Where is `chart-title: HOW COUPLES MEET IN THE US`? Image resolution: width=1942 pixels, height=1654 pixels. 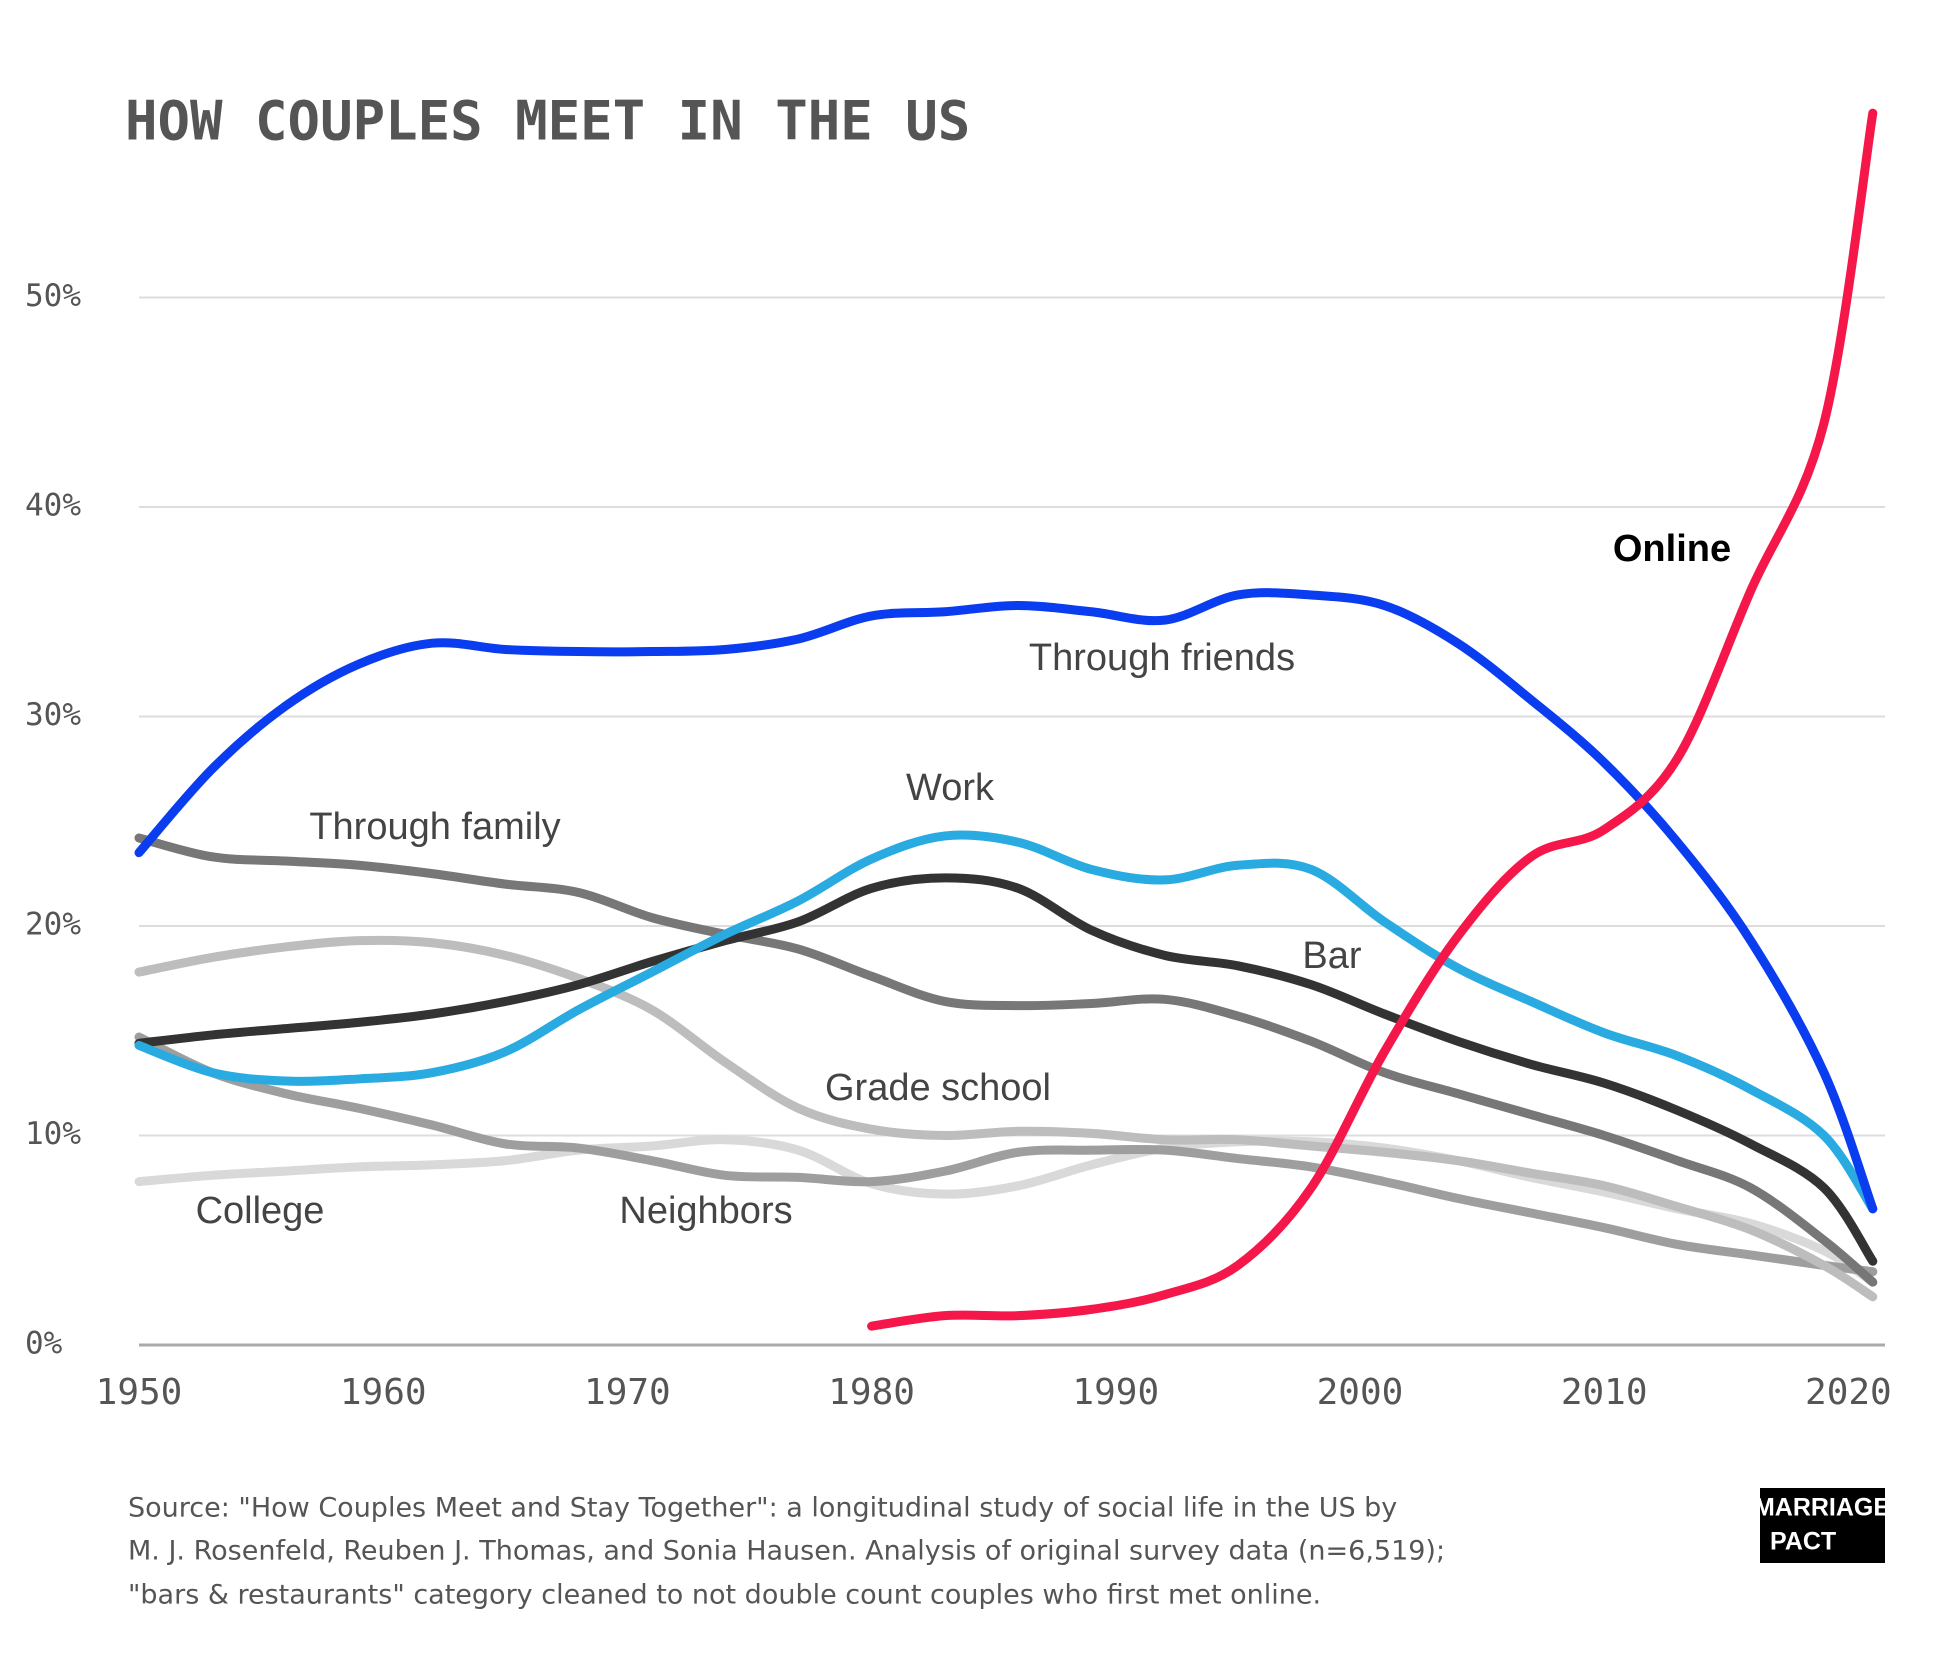
chart-title: HOW COUPLES MEET IN THE US is located at coordinates (547, 121).